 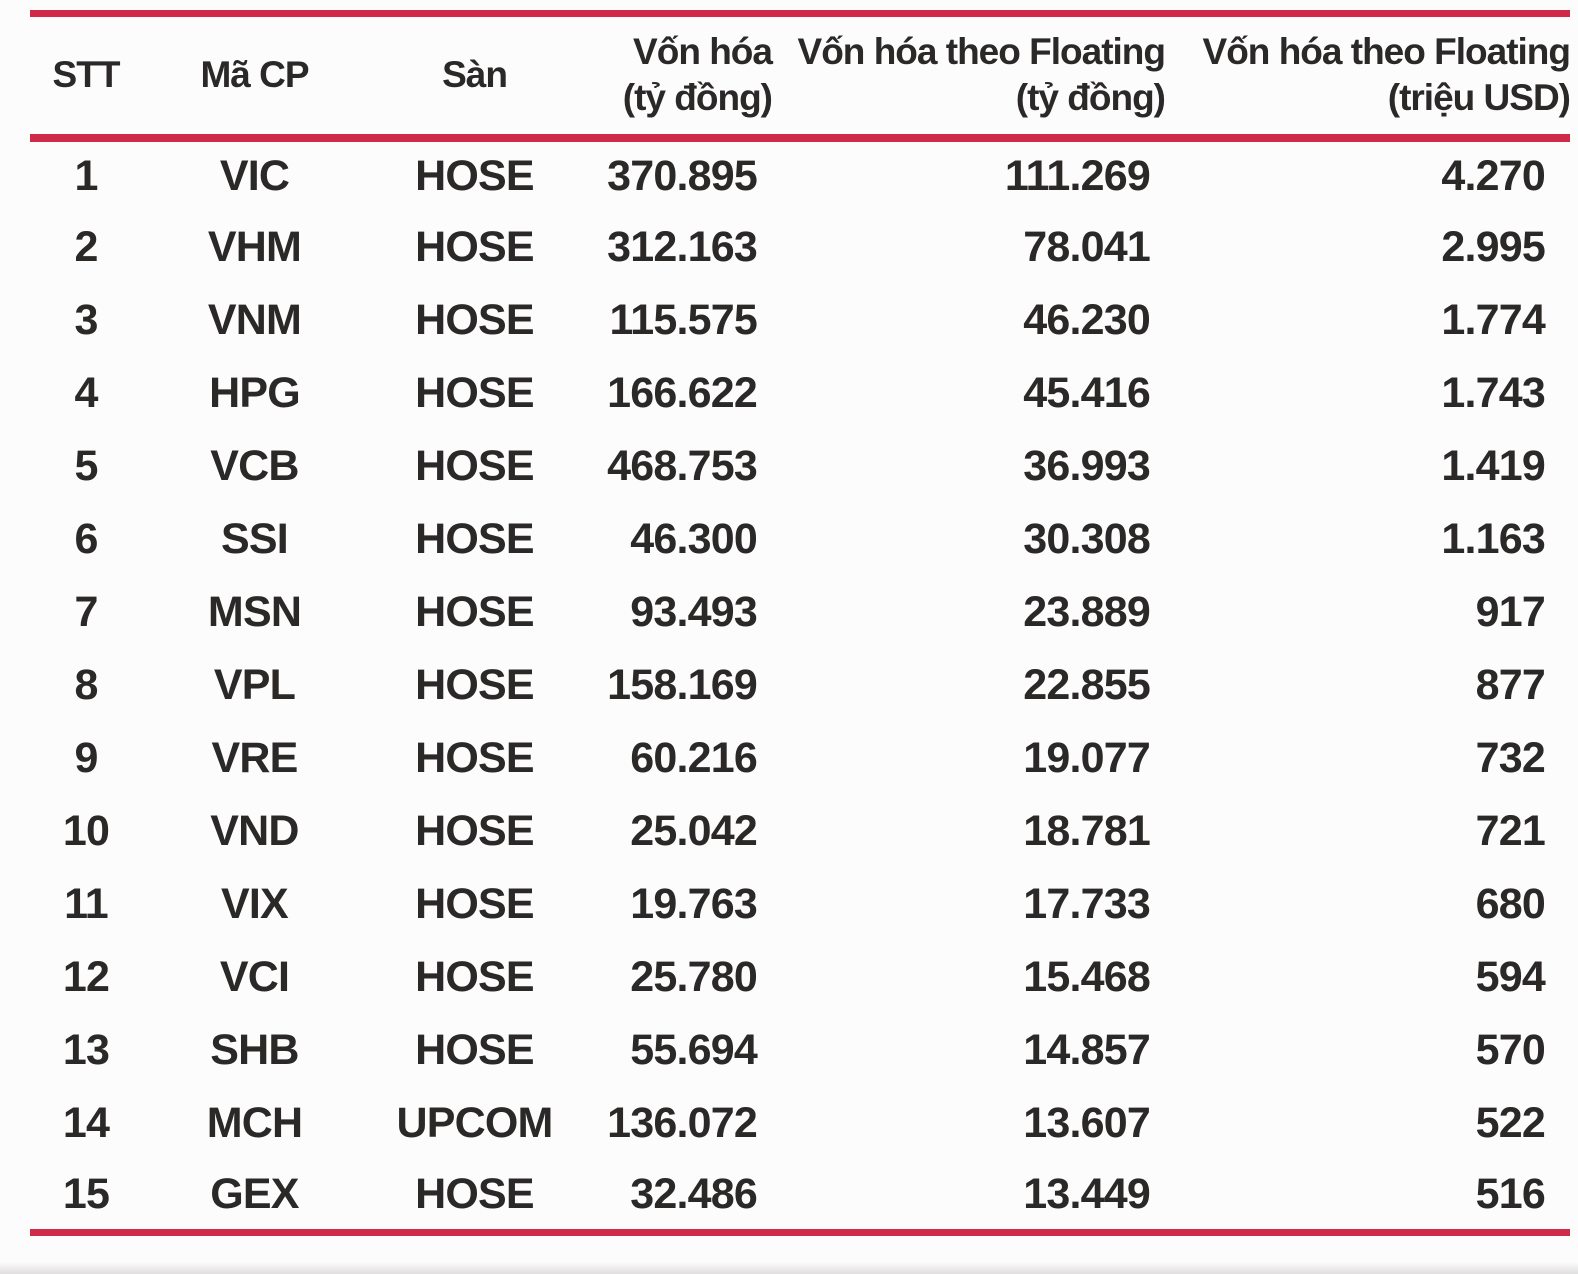 What do you see at coordinates (800, 904) in the screenshot?
I see `table-row: 11 VIX HOSE 19.763 17.733 680` at bounding box center [800, 904].